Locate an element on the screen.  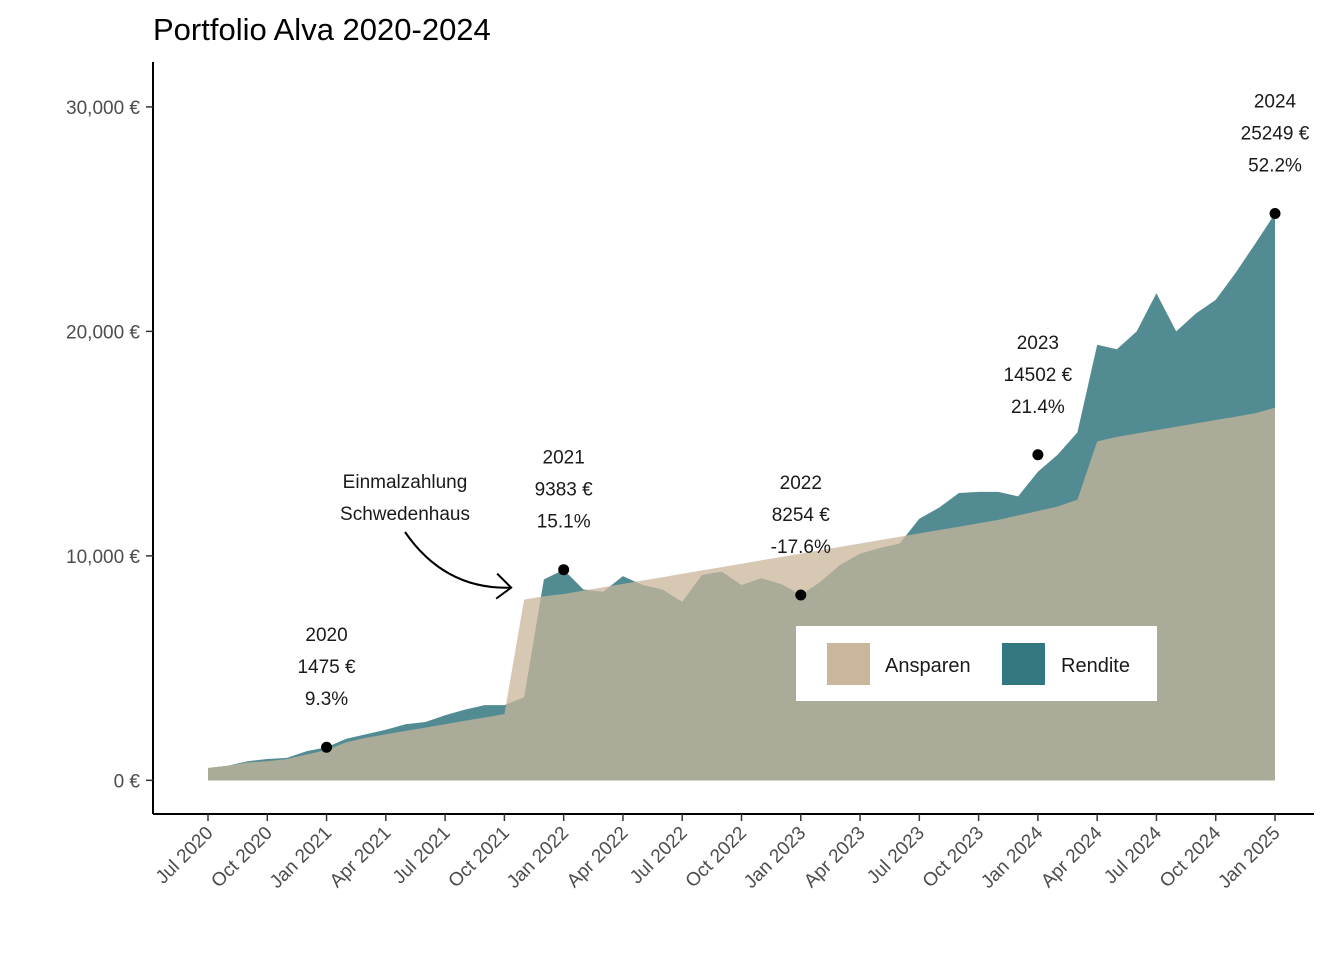
year-end-label: 9.3% is located at coordinates (326, 699).